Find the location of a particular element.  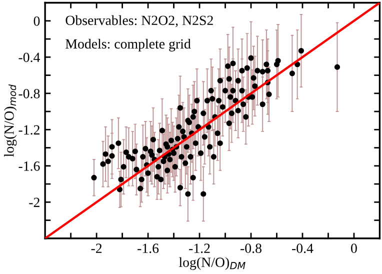

x-tick-label: 0 is located at coordinates (354, 249).